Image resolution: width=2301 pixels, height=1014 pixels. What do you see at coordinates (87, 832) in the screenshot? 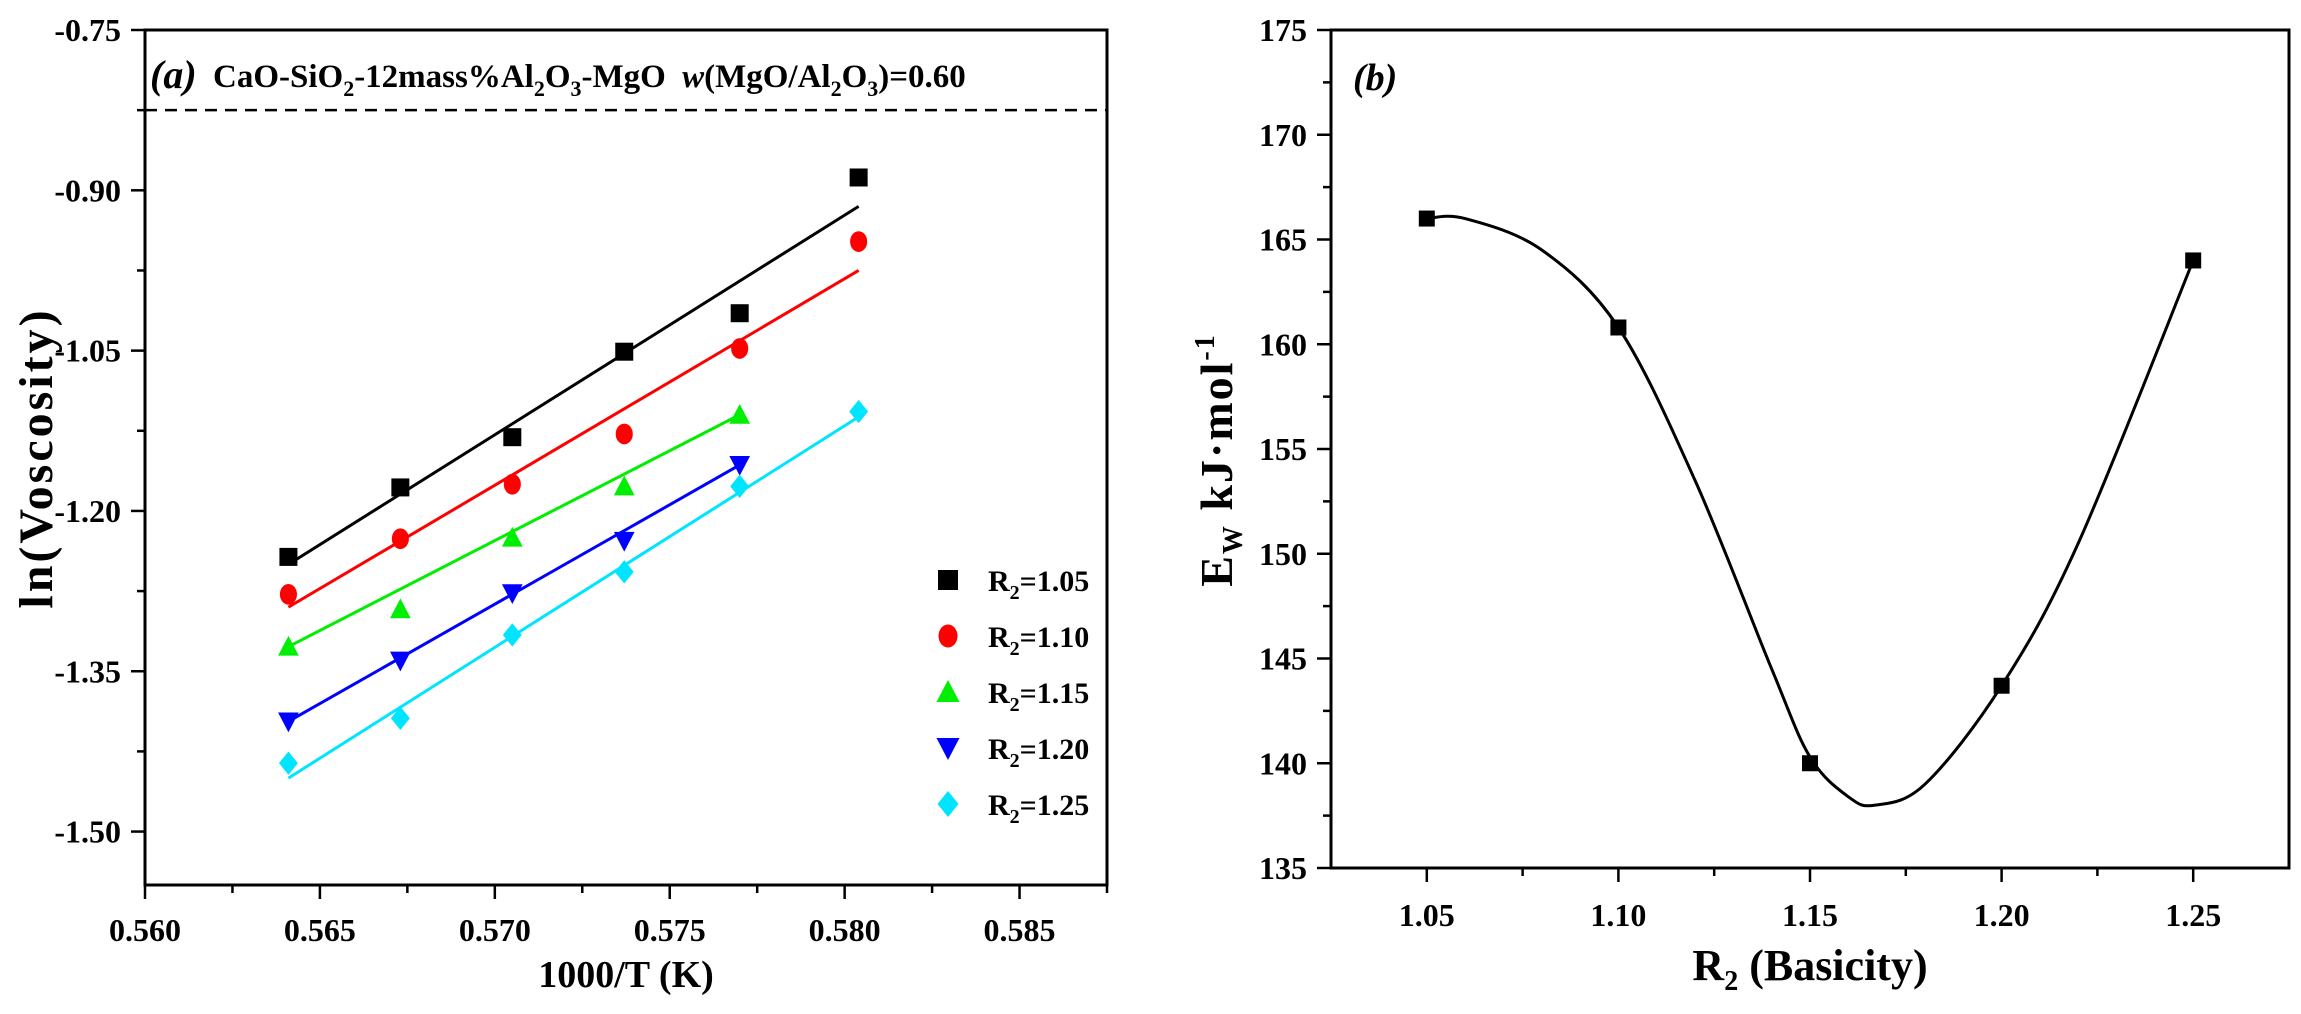
I see `y-tick-label-a: -1.50` at bounding box center [87, 832].